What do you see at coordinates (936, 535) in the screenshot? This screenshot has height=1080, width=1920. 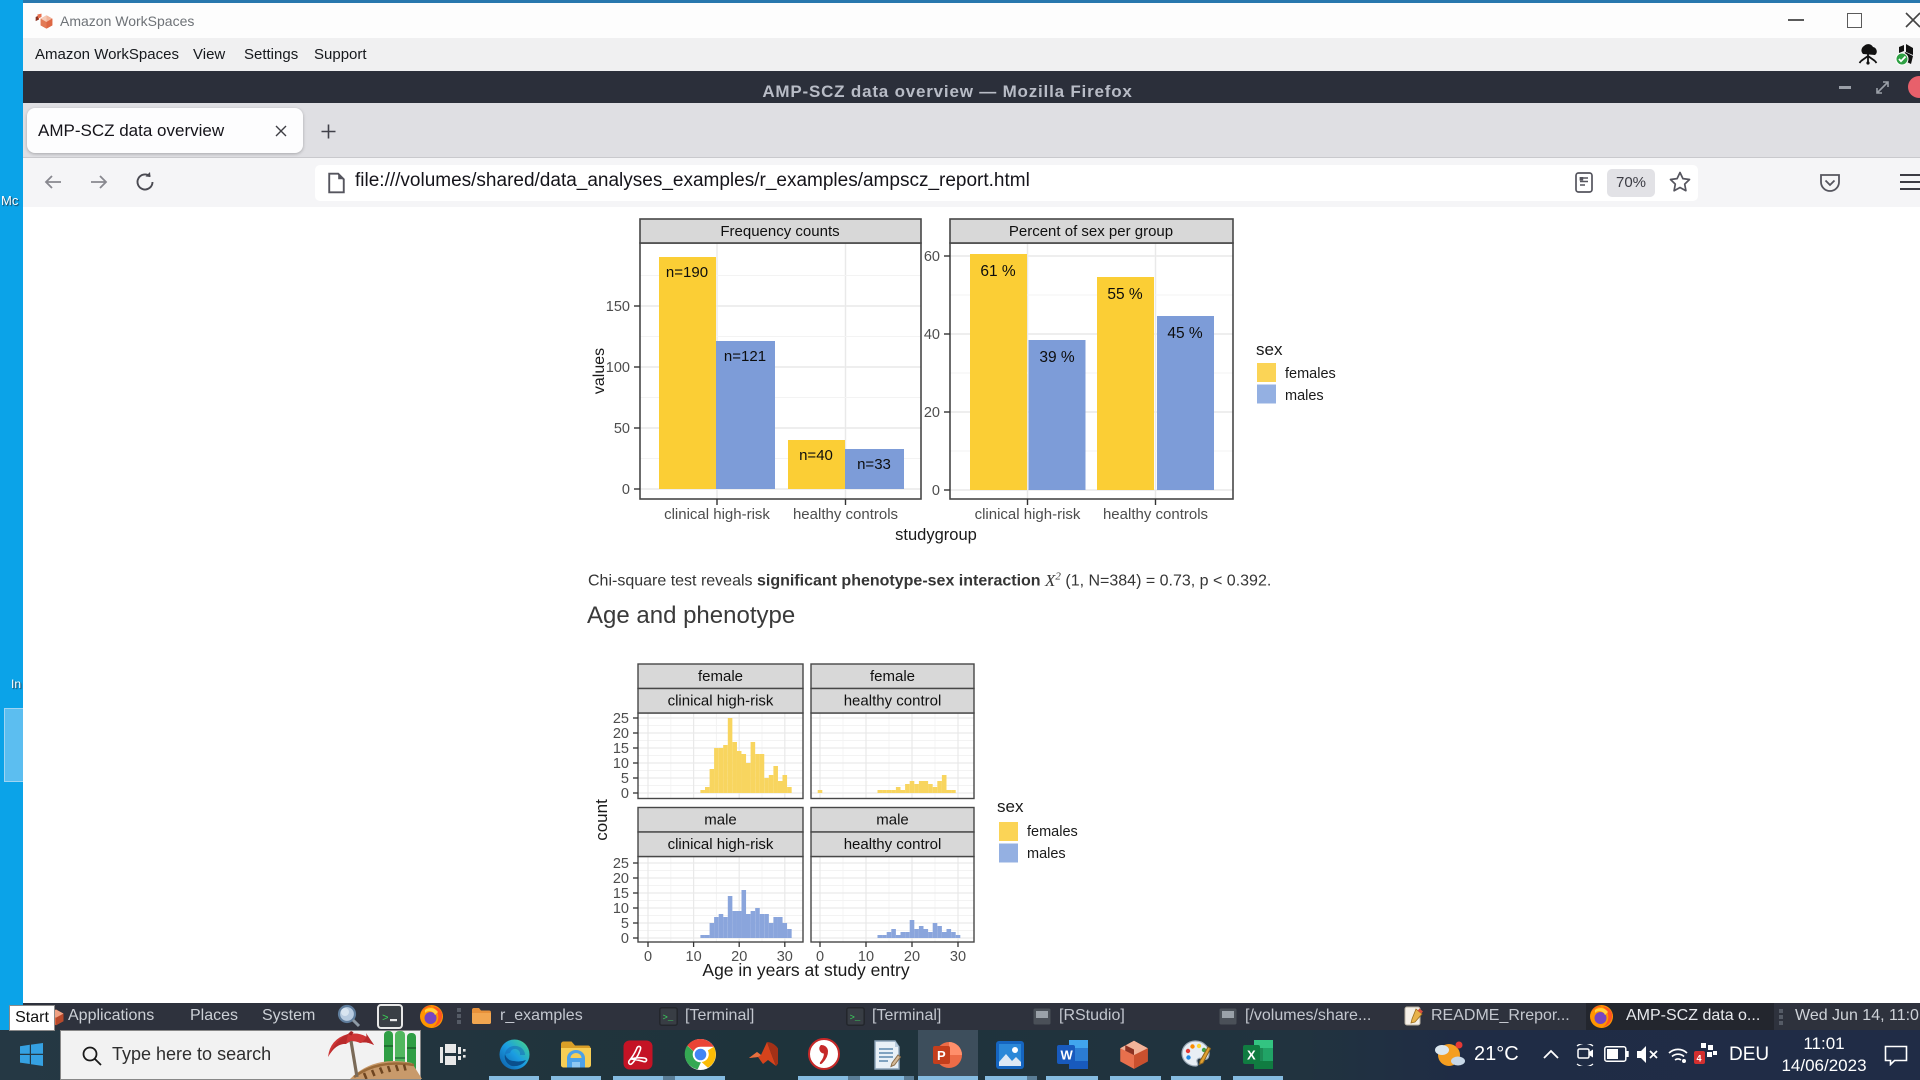 I see `svg-text: studygroup` at bounding box center [936, 535].